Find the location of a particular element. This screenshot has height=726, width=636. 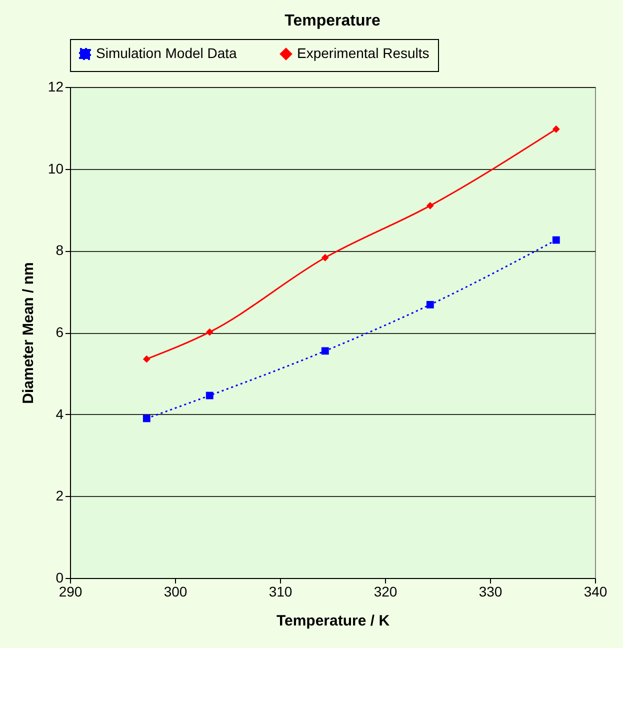

x-tick-label: 330 is located at coordinates (490, 592).